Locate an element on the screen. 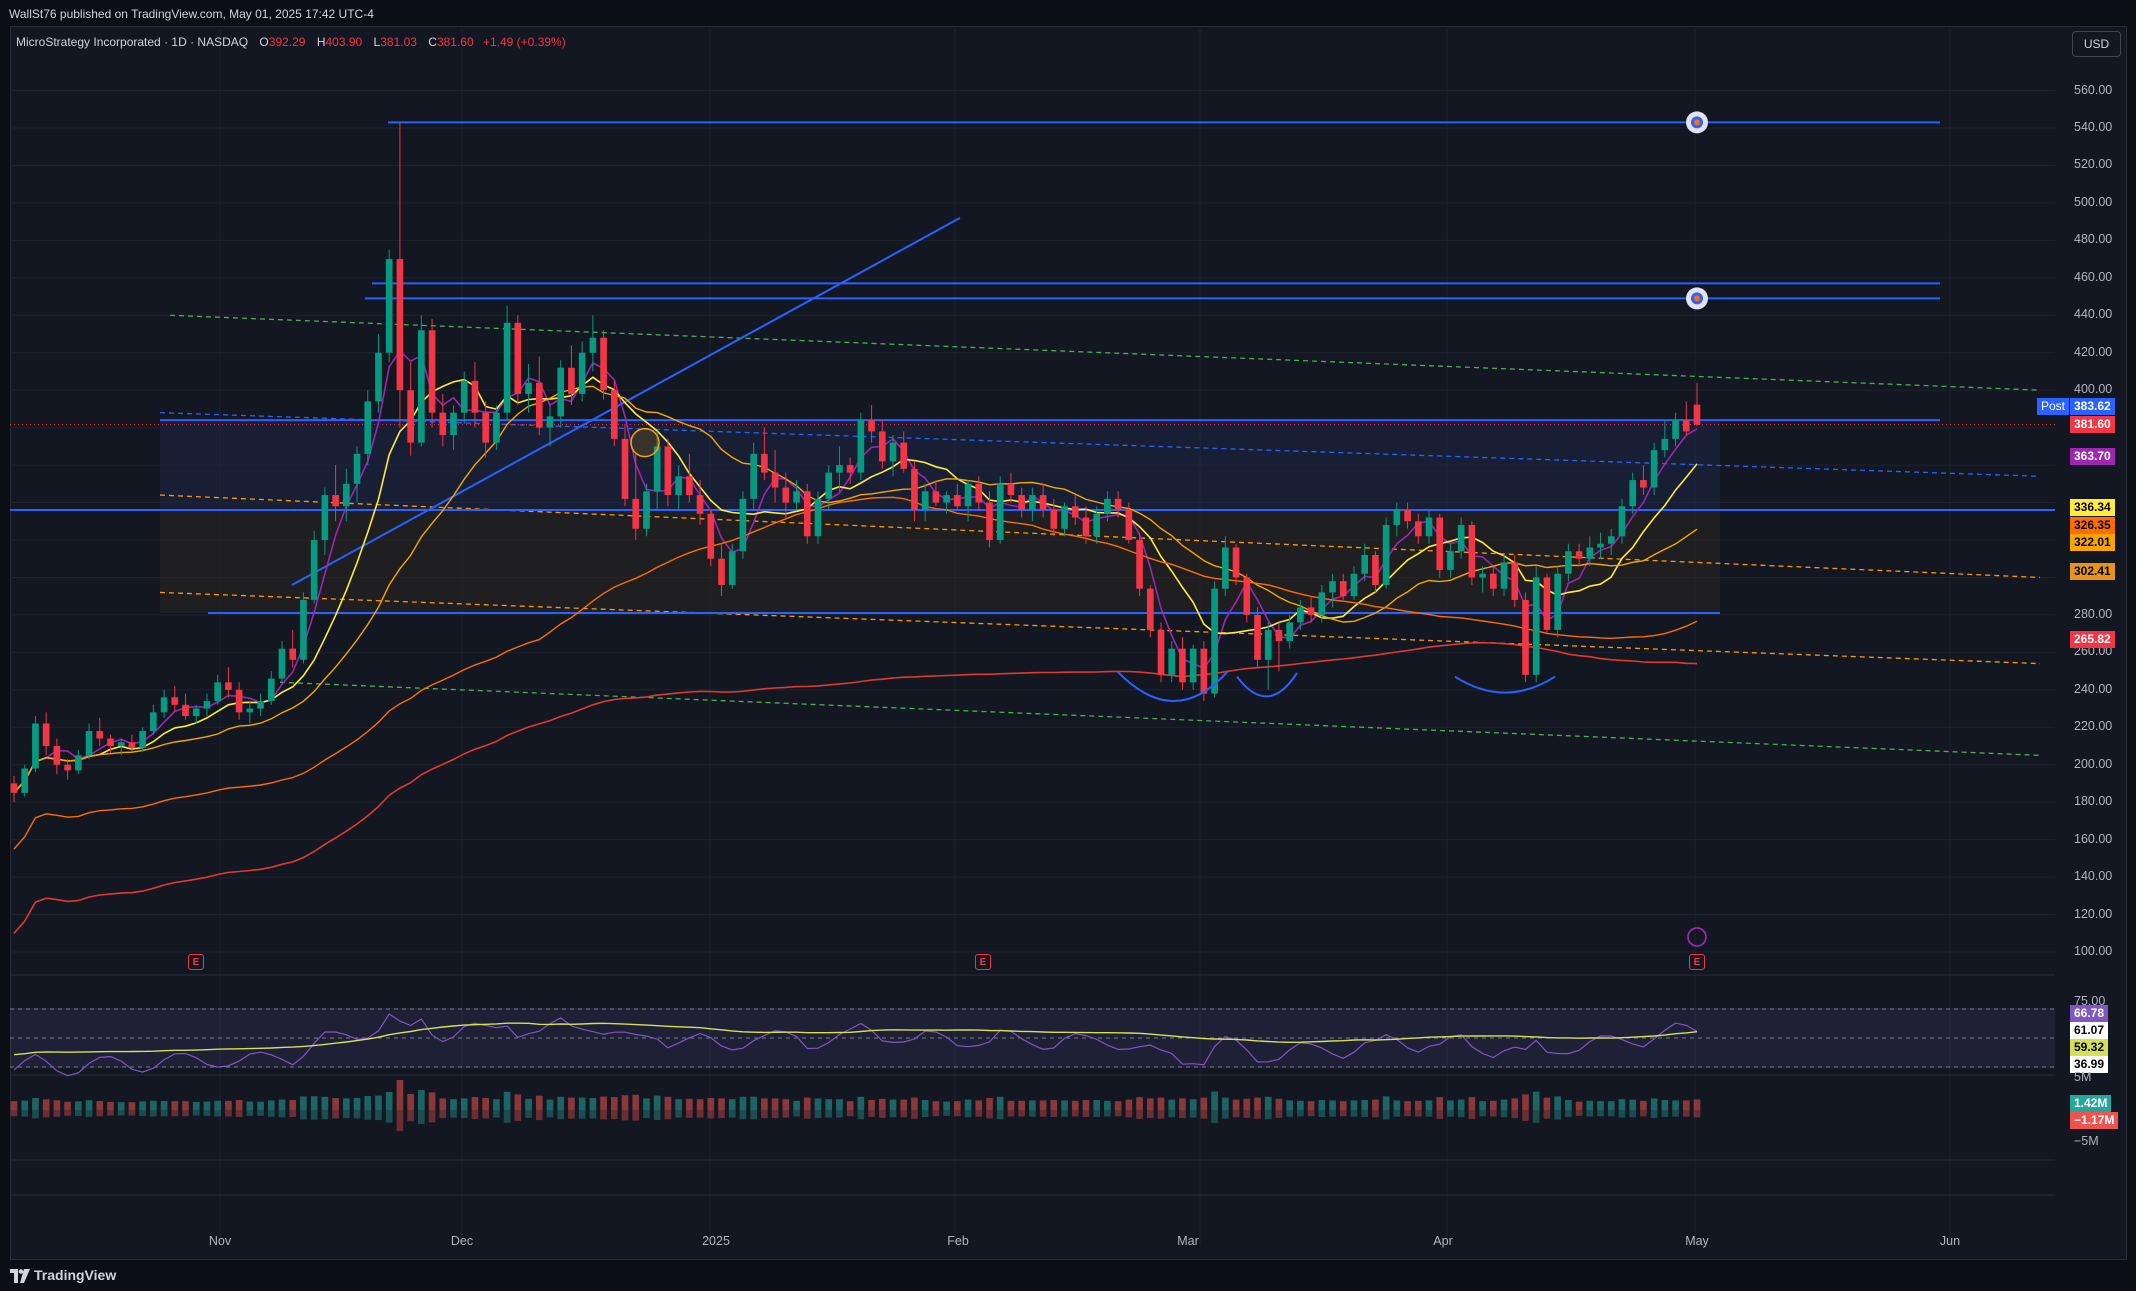 This screenshot has width=2136, height=1291. currency-button: USD is located at coordinates (2096, 44).